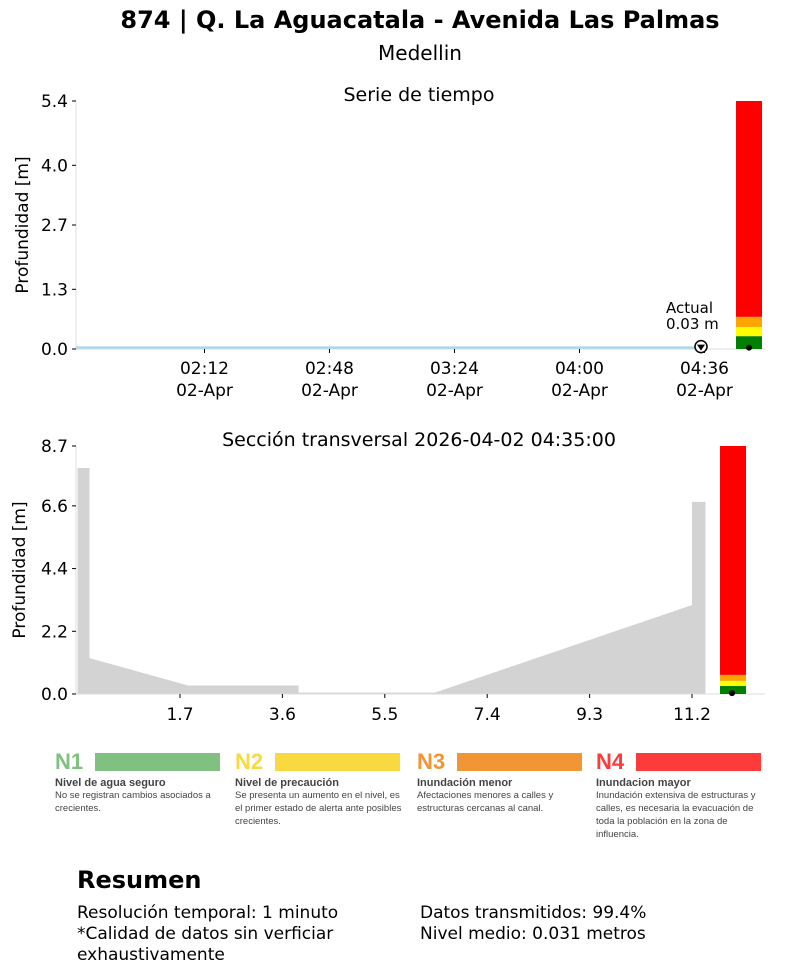 The width and height of the screenshot is (812, 973). What do you see at coordinates (533, 934) in the screenshot?
I see `summary-mean: Nivel medio: 0.031 metros` at bounding box center [533, 934].